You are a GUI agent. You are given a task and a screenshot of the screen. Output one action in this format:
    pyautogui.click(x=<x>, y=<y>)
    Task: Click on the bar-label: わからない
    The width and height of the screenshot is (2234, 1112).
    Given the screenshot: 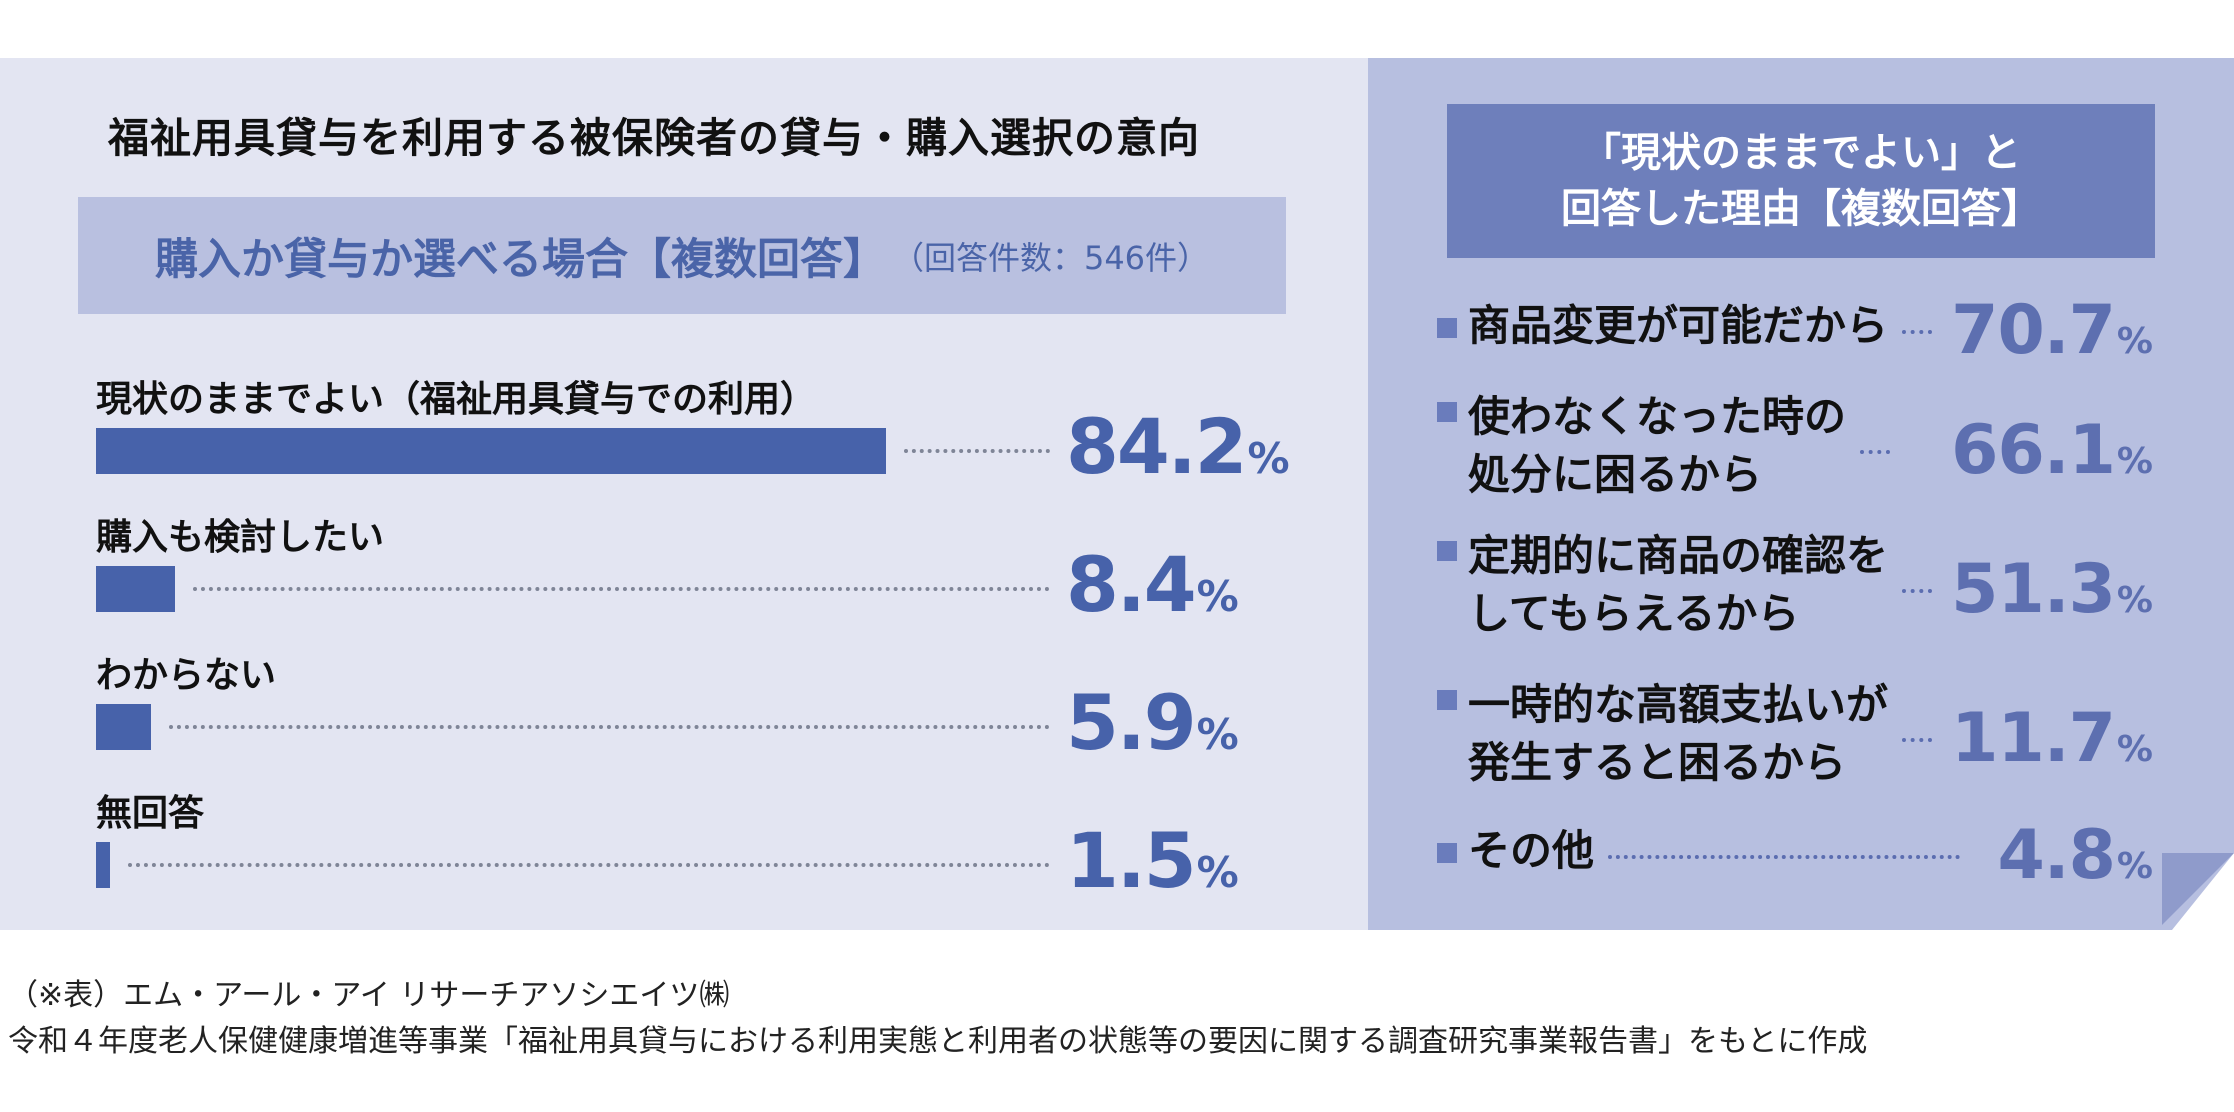 What is the action you would take?
    pyautogui.click(x=186, y=675)
    